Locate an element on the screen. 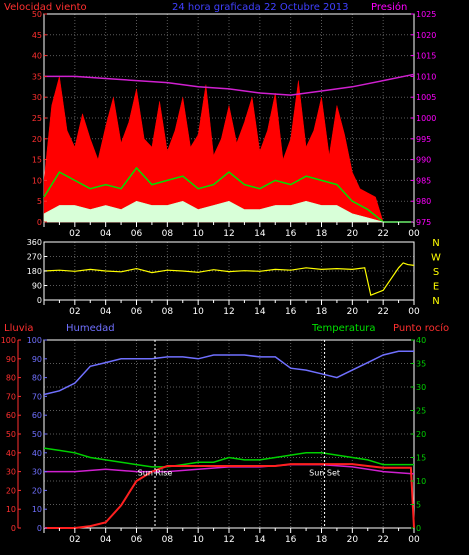 The height and width of the screenshot is (555, 469). y-tick-label: 985 is located at coordinates (423, 180).